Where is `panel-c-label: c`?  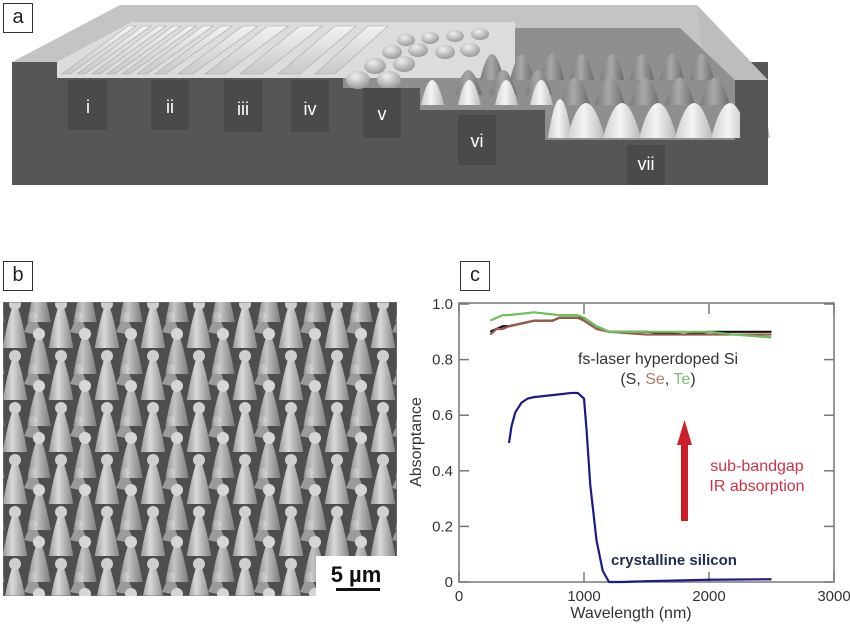
panel-c-label: c is located at coordinates (475, 276).